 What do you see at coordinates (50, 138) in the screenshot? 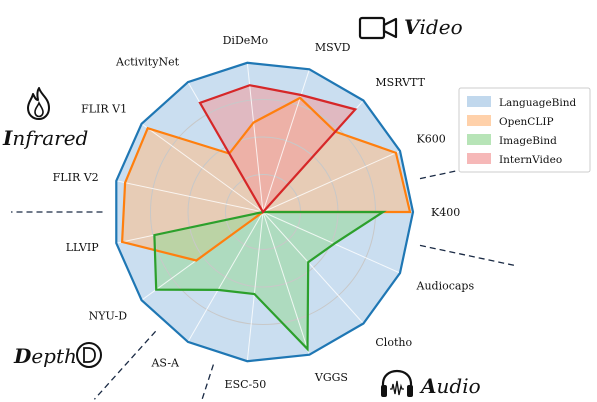
I see `modality-infrared-rest: nfrared` at bounding box center [50, 138].